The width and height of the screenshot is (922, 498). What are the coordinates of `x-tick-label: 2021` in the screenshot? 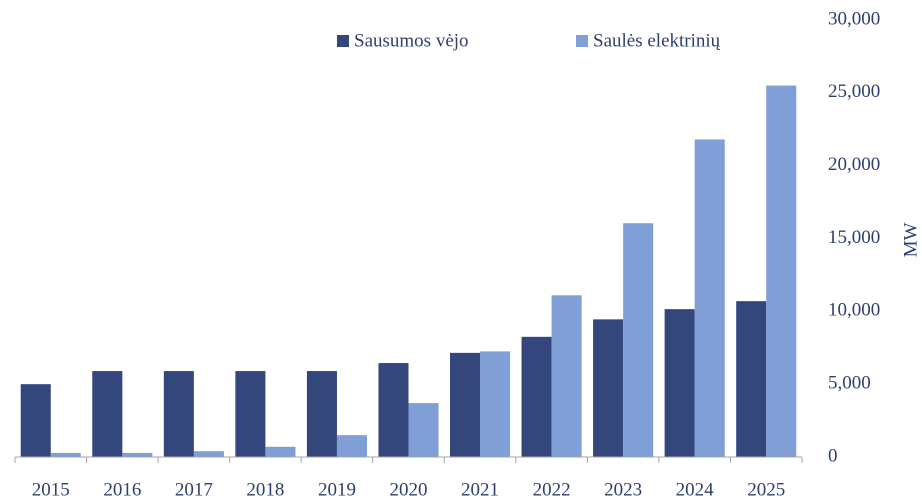 It's located at (480, 488).